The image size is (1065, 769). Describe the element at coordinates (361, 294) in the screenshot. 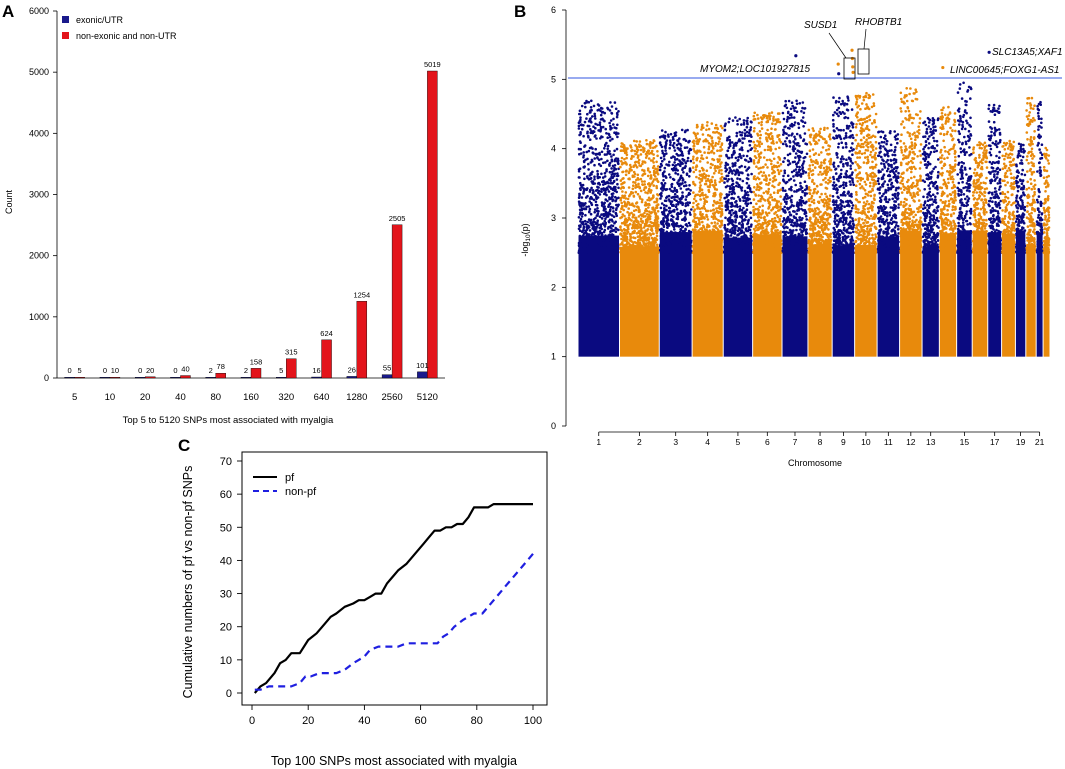

I see `data-label-nonexonic-1280: 1254` at that location.